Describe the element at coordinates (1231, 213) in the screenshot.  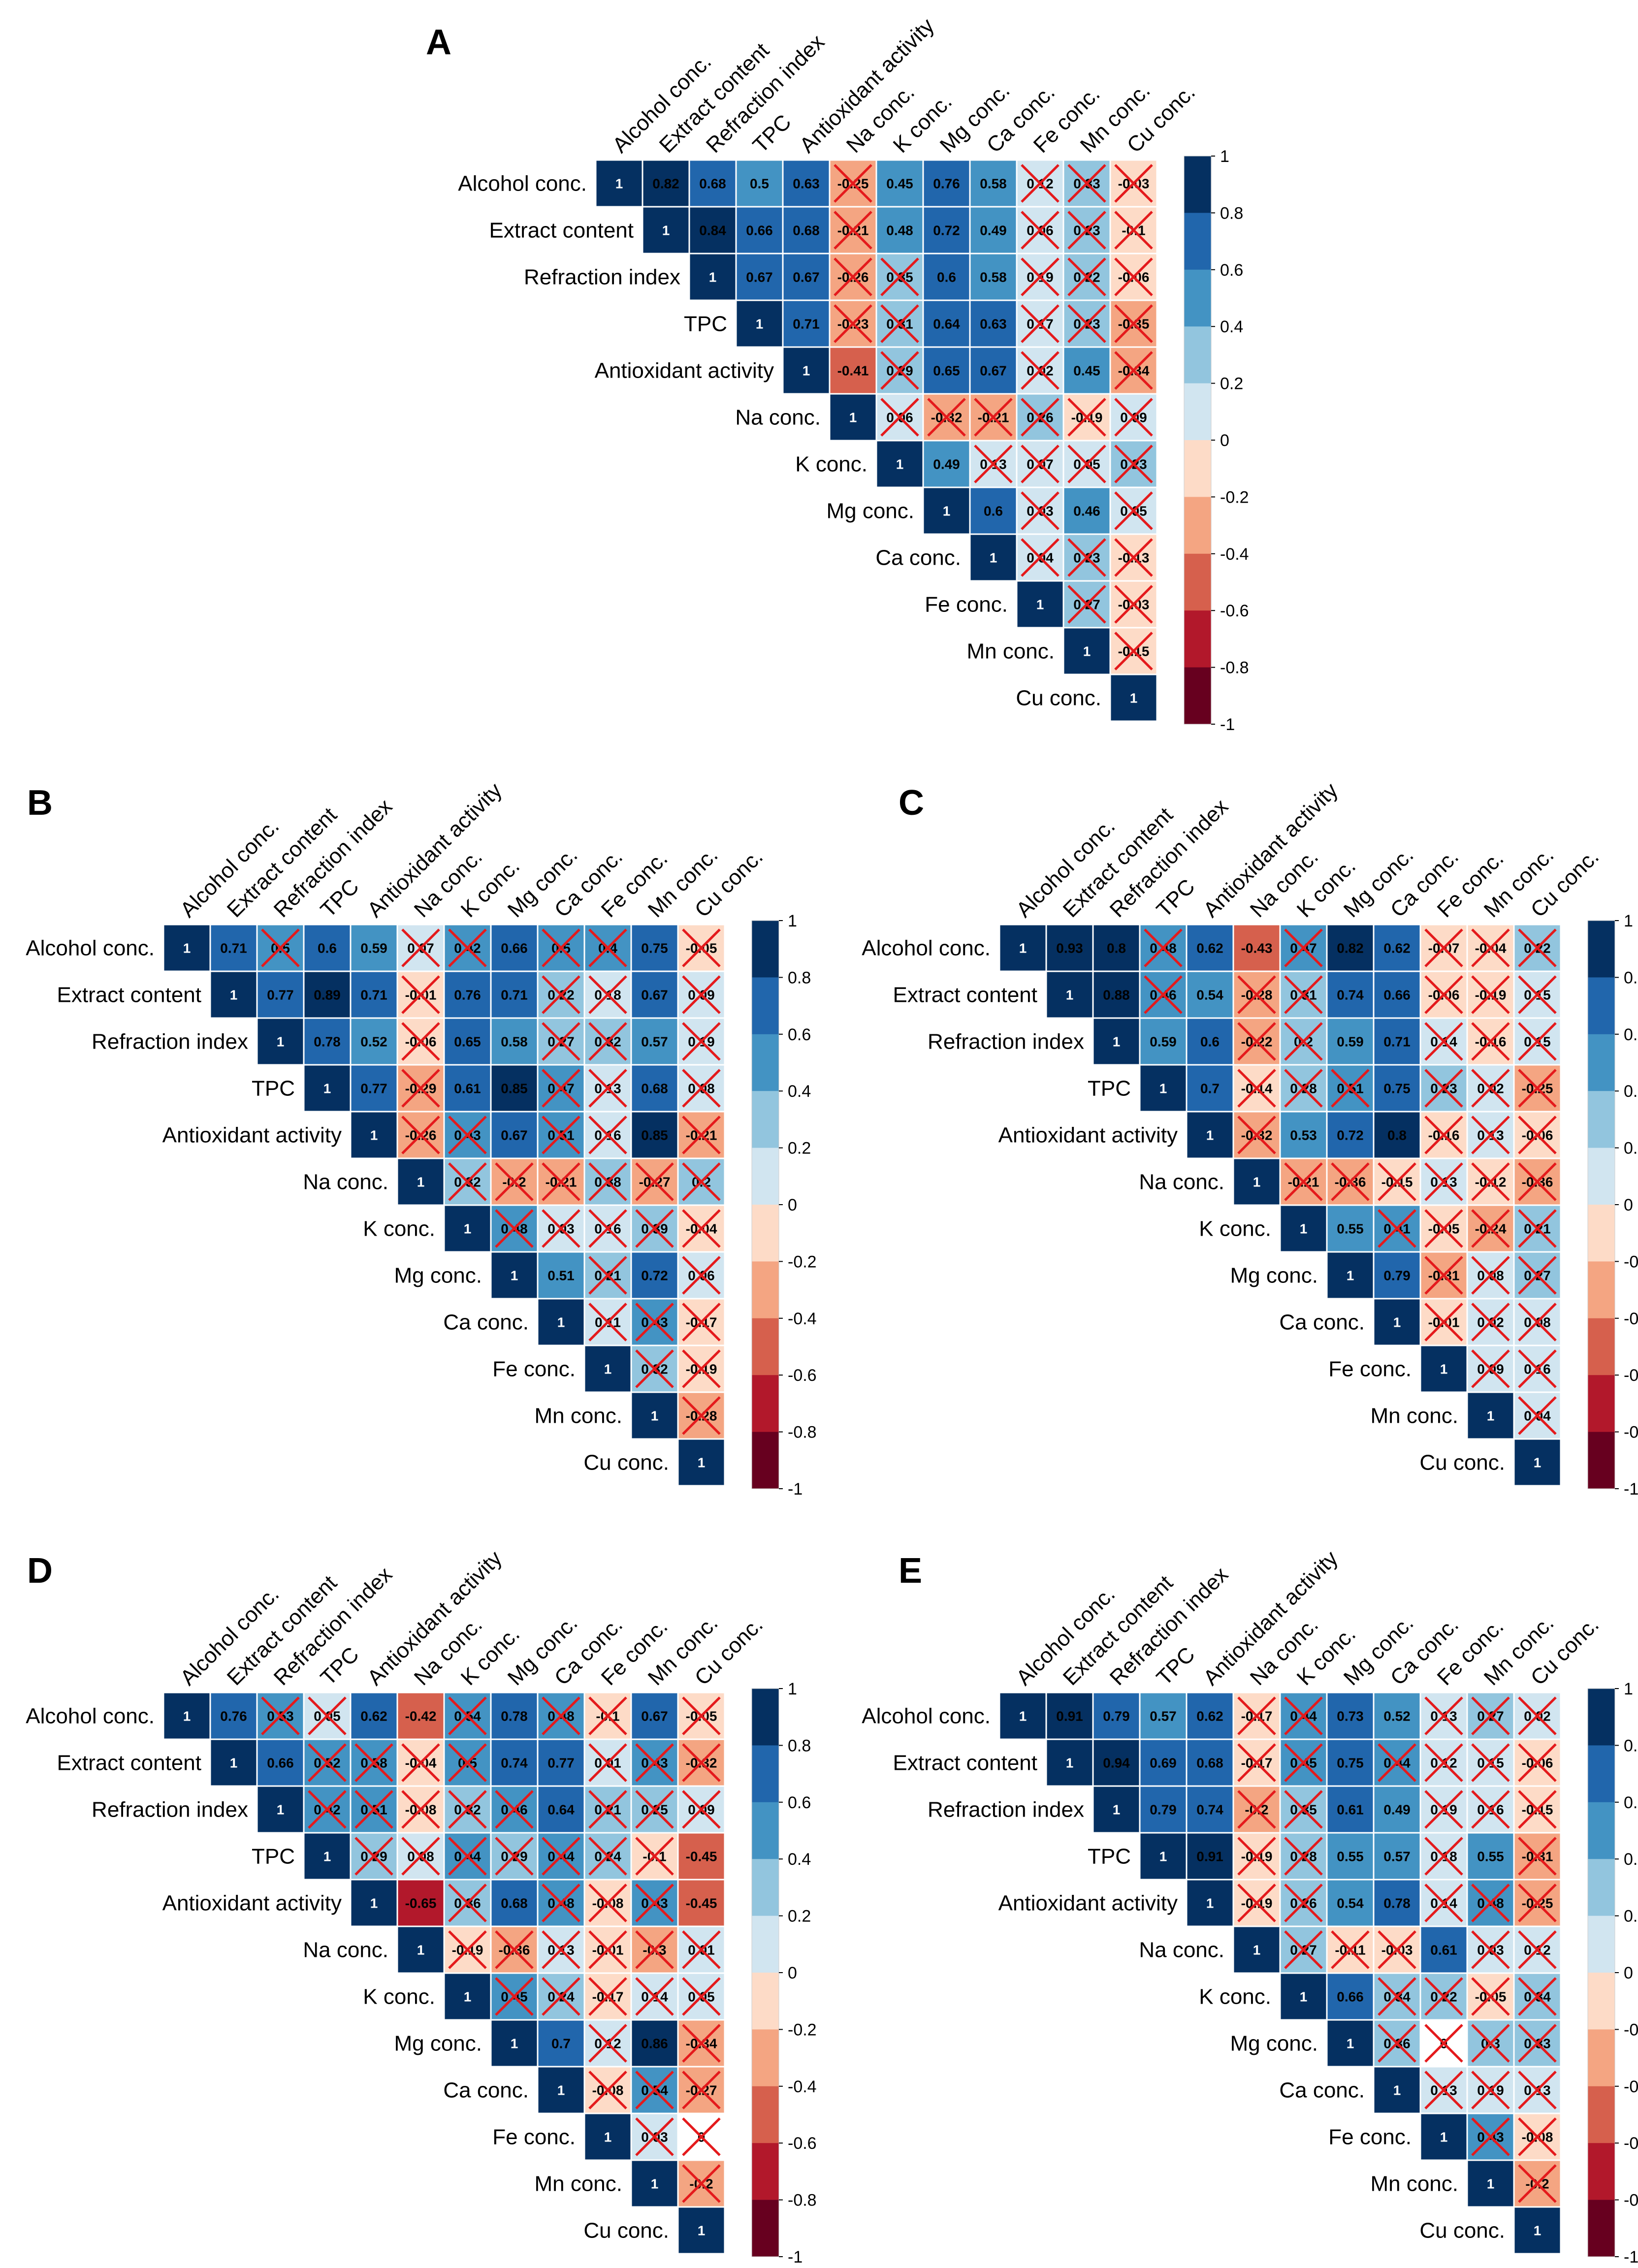
I see `colorbar-tick-label: 0.8` at that location.